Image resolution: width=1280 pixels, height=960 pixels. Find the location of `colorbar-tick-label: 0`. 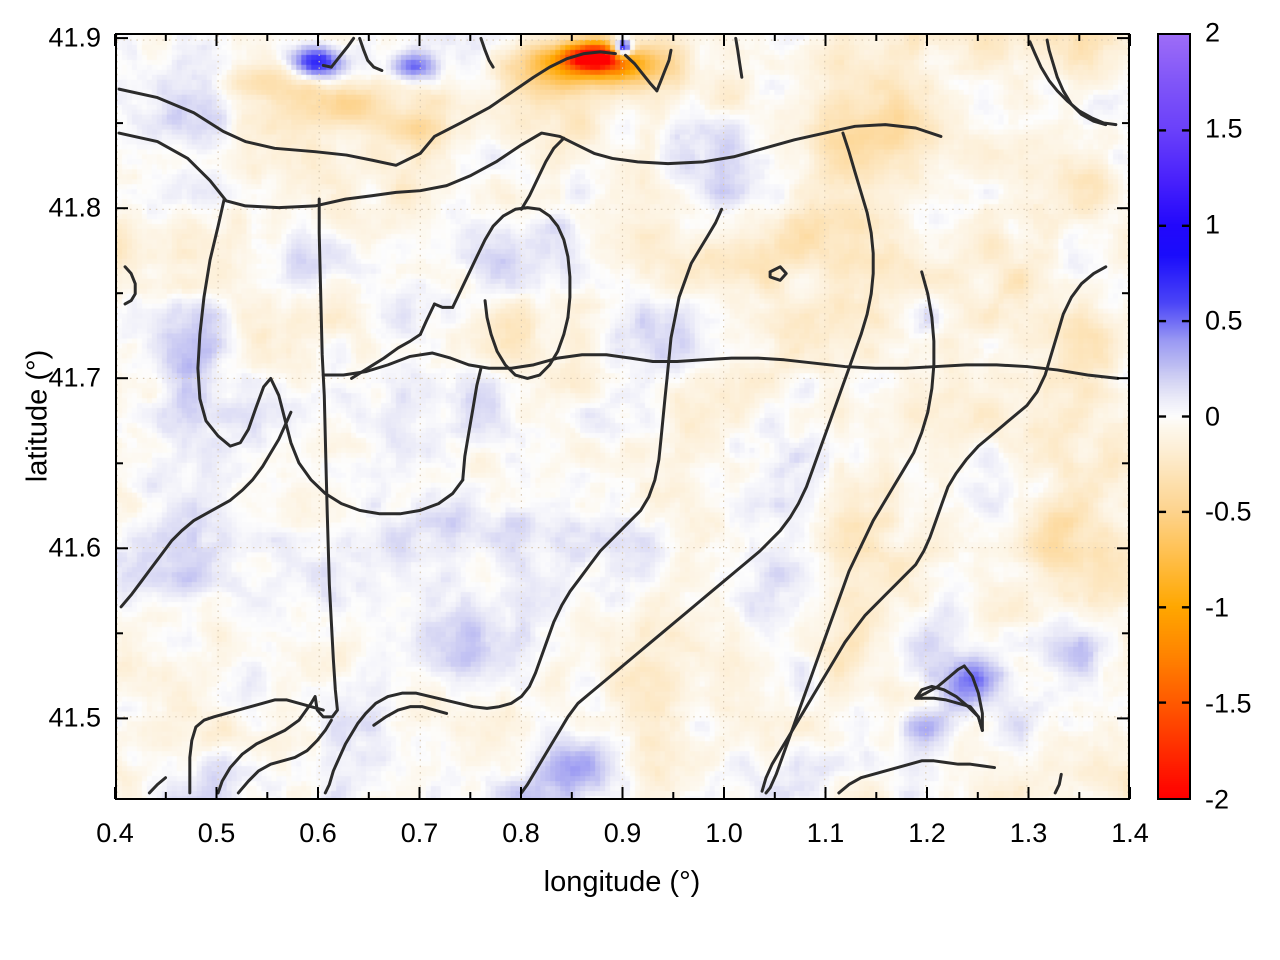

colorbar-tick-label: 0 is located at coordinates (1213, 416).